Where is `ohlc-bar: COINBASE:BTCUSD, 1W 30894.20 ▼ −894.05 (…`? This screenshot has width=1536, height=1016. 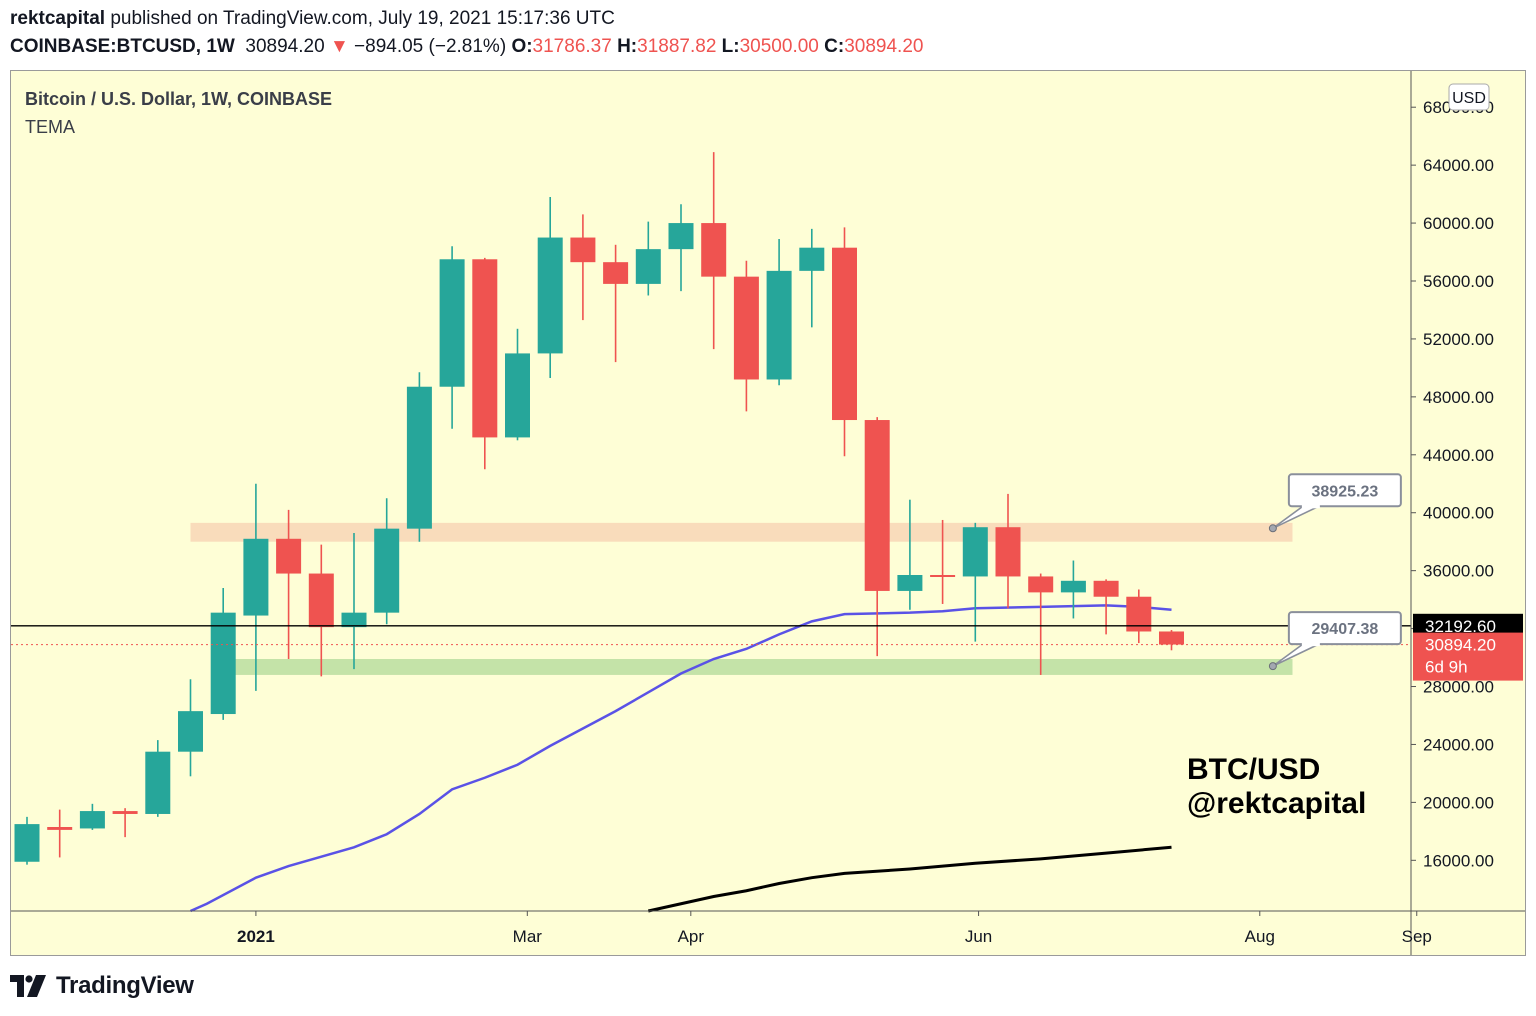
ohlc-bar: COINBASE:BTCUSD, 1W 30894.20 ▼ −894.05 (… is located at coordinates (466, 47).